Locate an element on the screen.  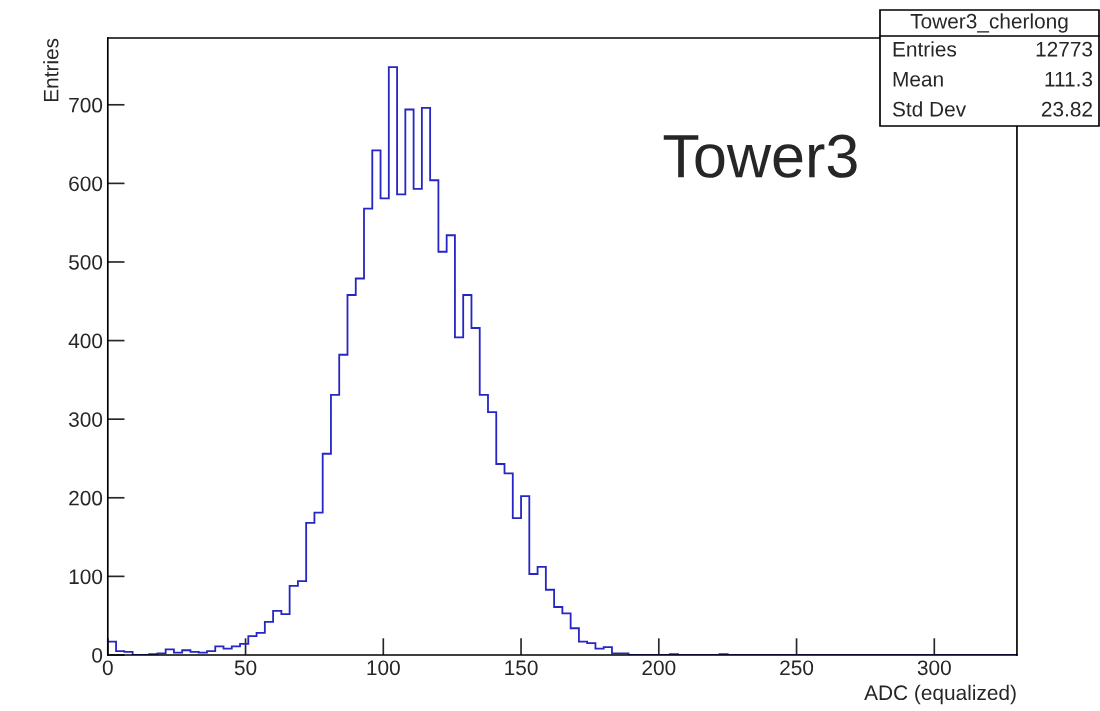
x-tick-label: 300 is located at coordinates (934, 668).